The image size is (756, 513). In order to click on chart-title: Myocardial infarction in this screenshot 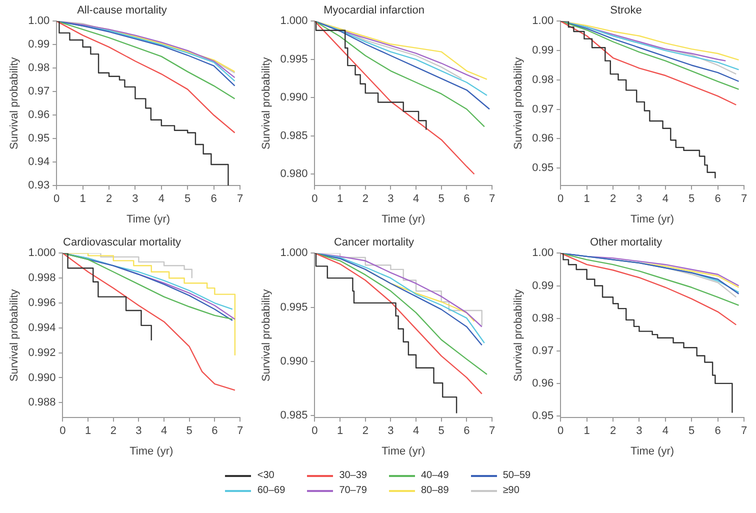, I will do `click(374, 10)`.